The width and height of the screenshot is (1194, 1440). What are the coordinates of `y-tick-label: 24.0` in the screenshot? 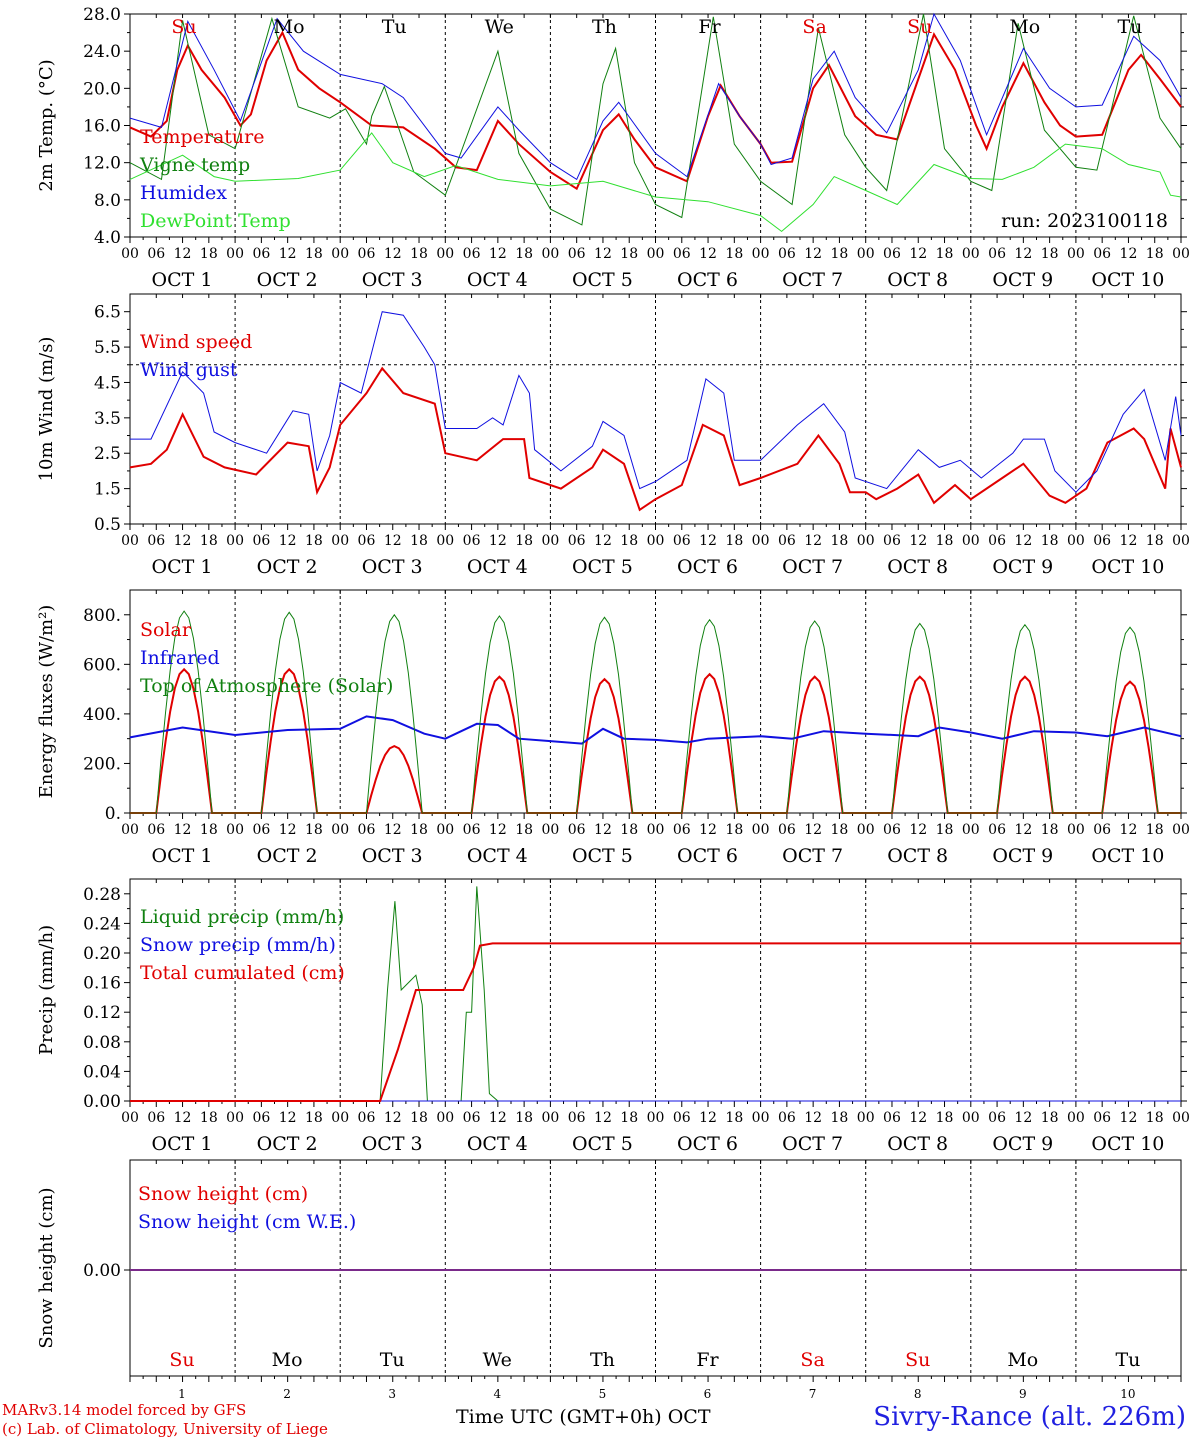 It's located at (102, 52).